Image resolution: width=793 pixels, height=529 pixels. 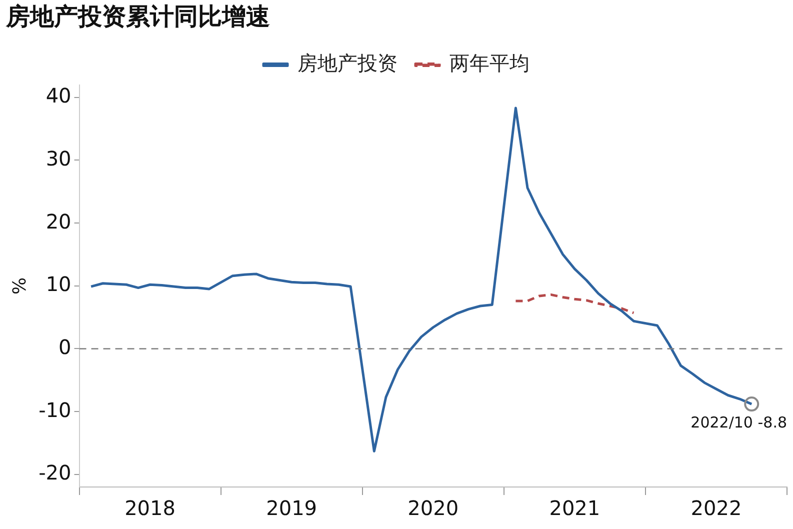 I want to click on annotation: 2022/10 -8.8, so click(x=739, y=422).